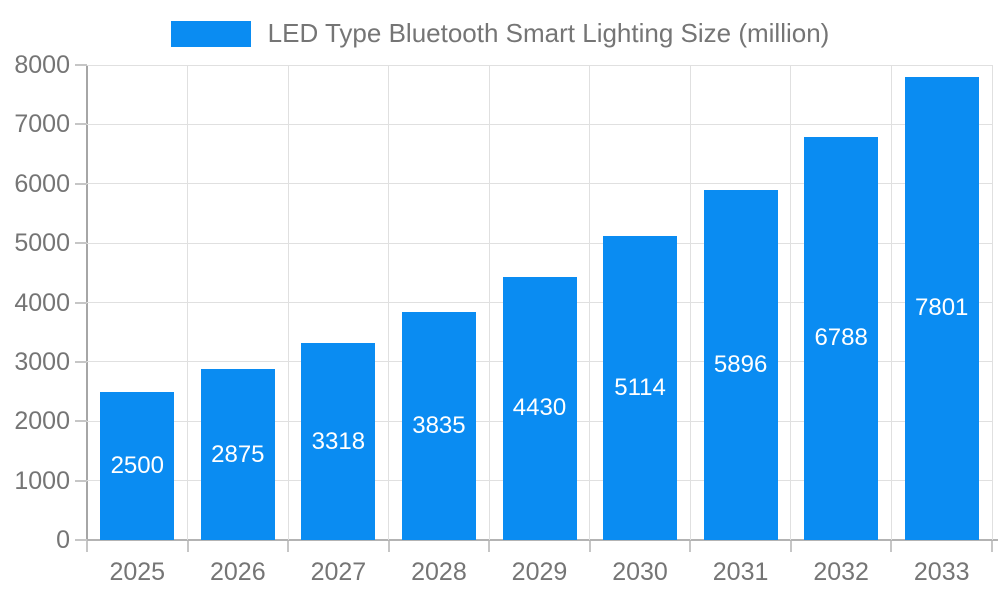 The image size is (1000, 600). I want to click on x-axis-label: 2026, so click(238, 572).